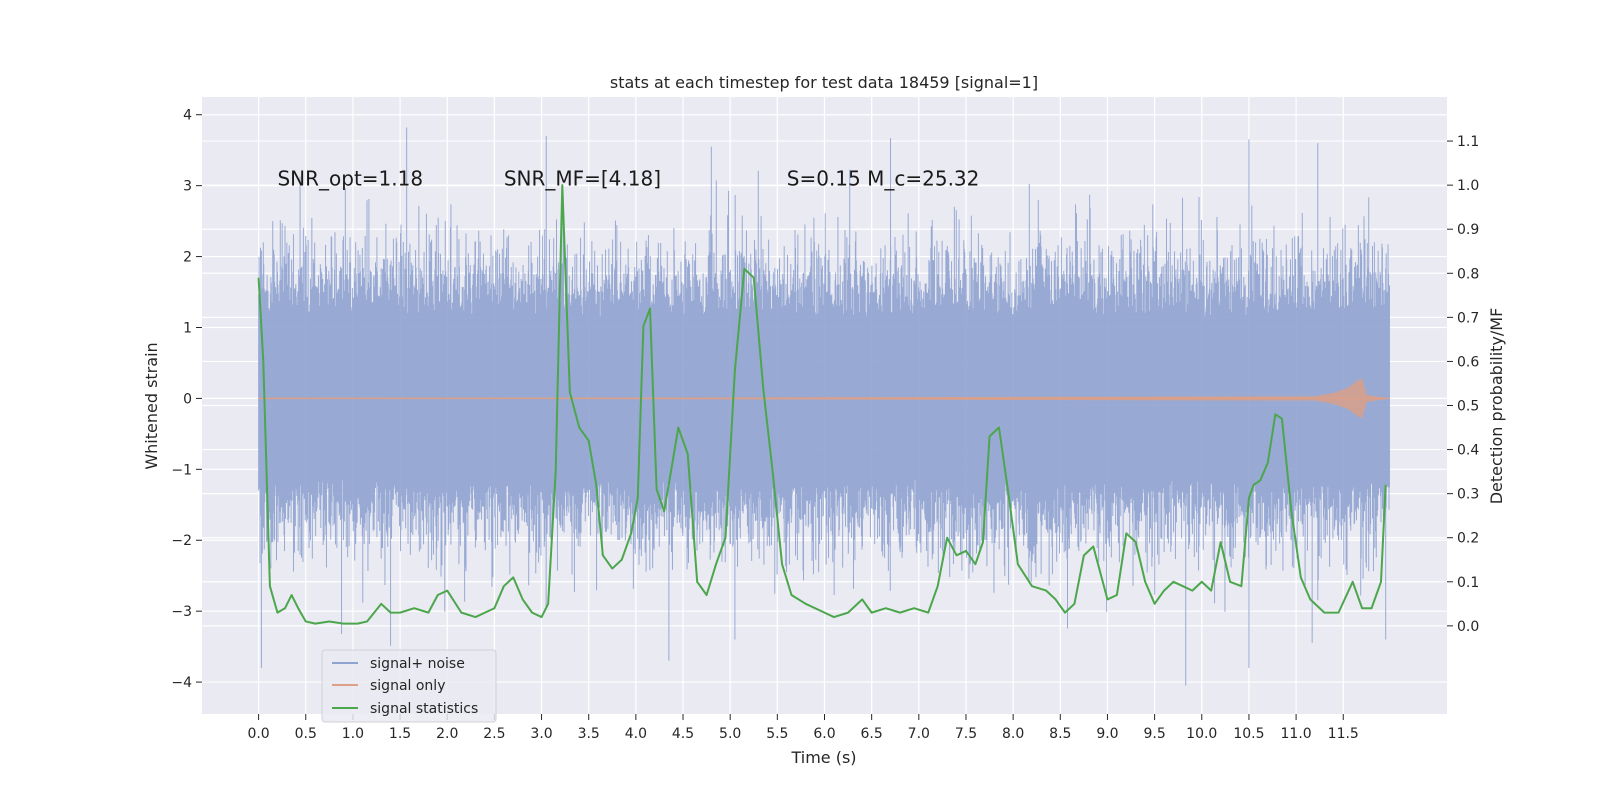 This screenshot has height=800, width=1600. I want to click on x-tick-label: 9.0, so click(1107, 734).